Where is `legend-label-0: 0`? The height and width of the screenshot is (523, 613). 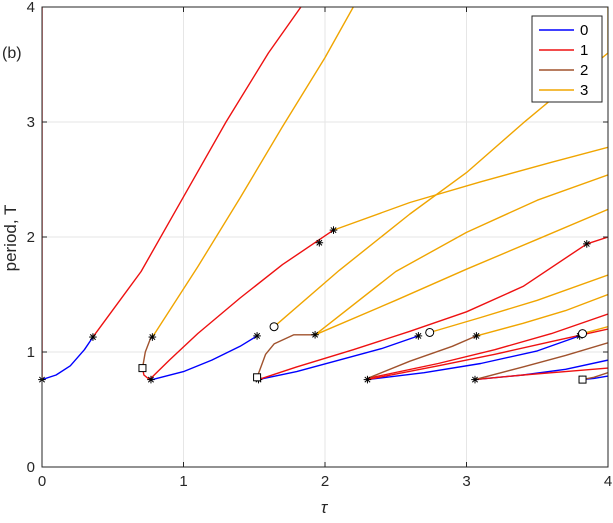
legend-label-0: 0 is located at coordinates (584, 30).